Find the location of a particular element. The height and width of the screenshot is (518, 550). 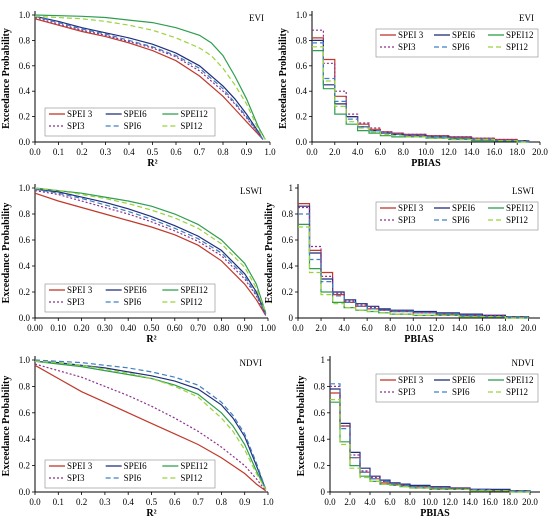

x-tick-label: 0.2 is located at coordinates (81, 152).